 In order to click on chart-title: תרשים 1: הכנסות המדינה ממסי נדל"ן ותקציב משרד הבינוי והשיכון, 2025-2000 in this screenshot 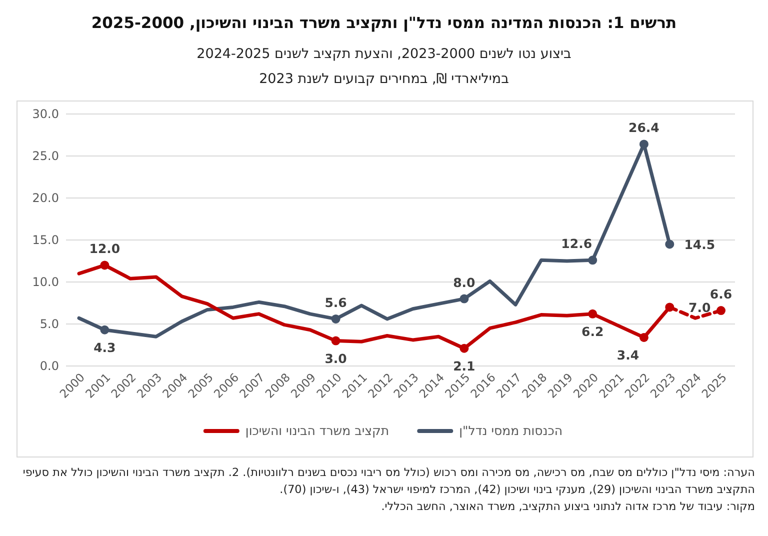, I will do `click(384, 23)`.